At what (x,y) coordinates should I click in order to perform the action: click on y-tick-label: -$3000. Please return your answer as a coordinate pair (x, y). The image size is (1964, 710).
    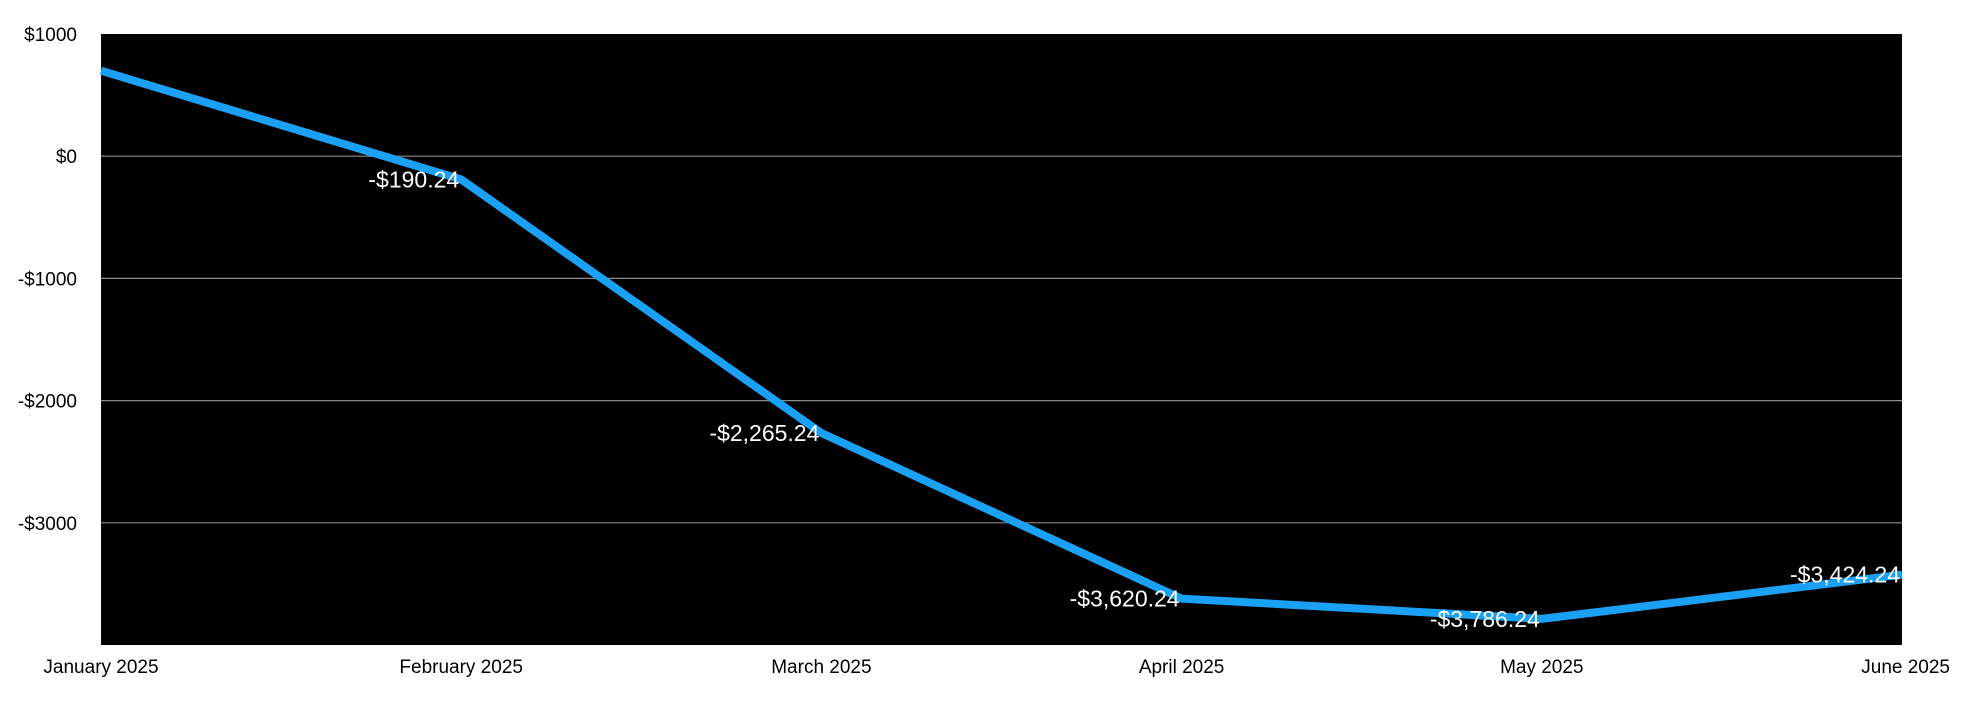
    Looking at the image, I should click on (47, 524).